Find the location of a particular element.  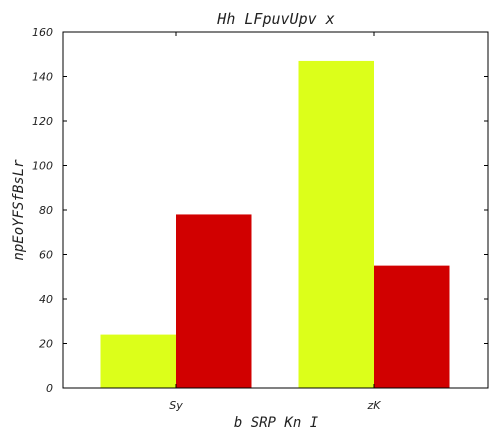

x-tick-label: zK is located at coordinates (374, 405).